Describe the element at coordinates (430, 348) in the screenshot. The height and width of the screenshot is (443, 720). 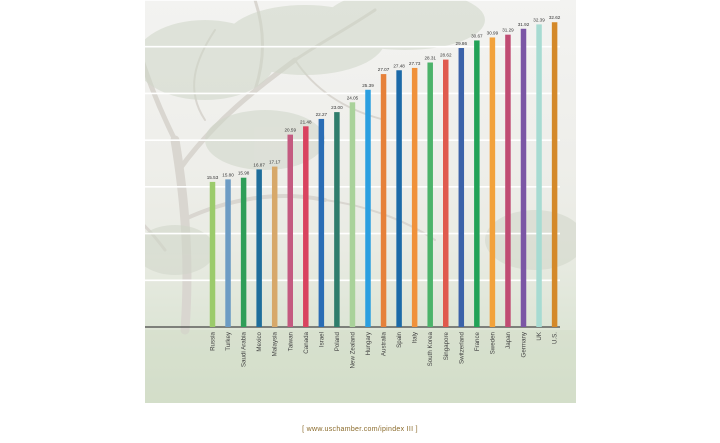
I see `x-tick-label: South Korea` at that location.